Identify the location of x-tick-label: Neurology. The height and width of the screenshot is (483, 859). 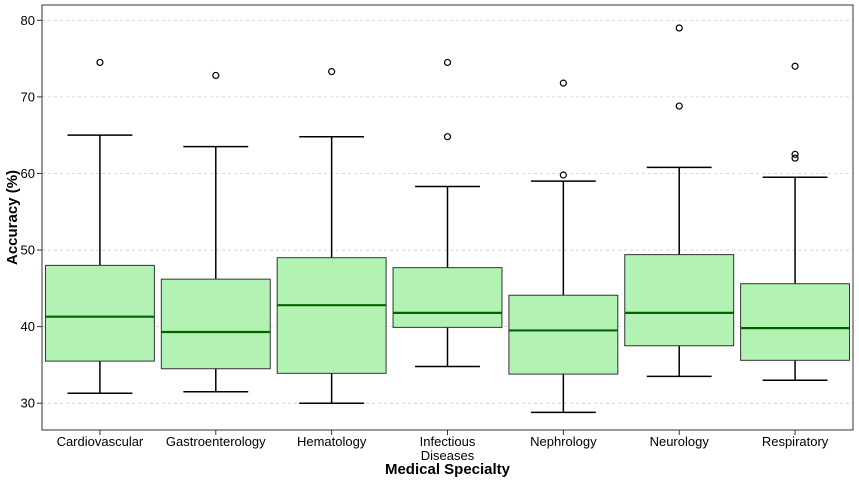
(680, 441).